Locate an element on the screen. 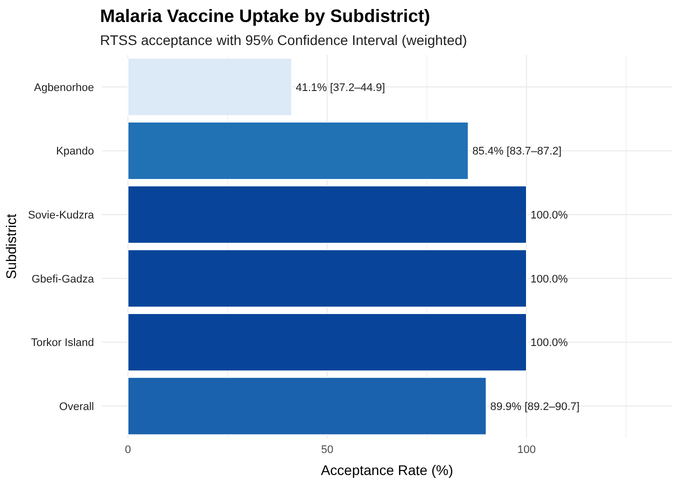 The height and width of the screenshot is (483, 682). y-axis-title: Subdistrict is located at coordinates (11, 247).